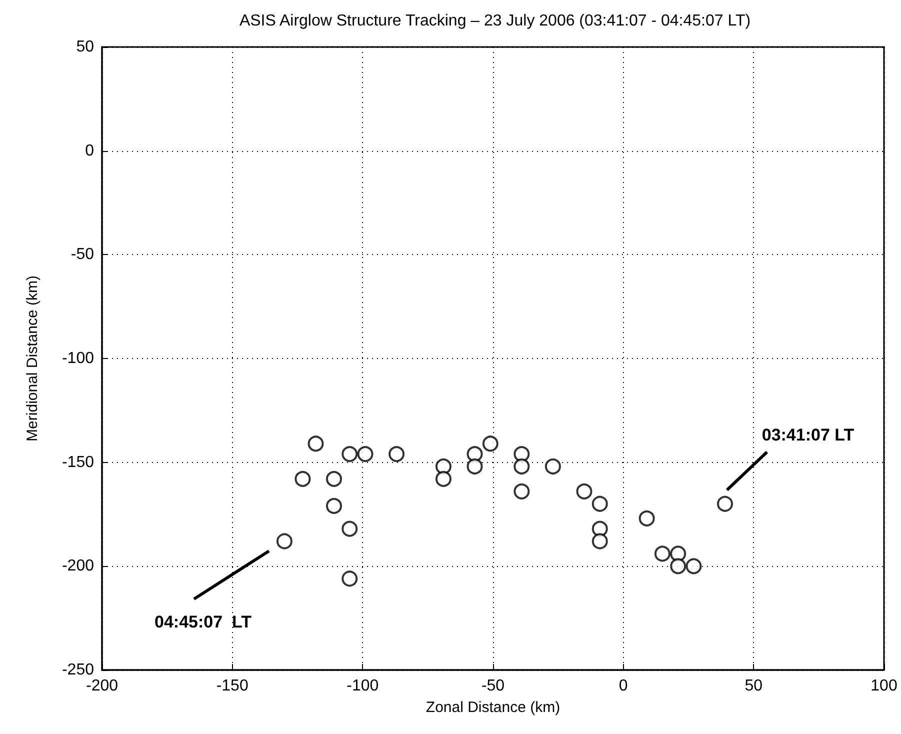  What do you see at coordinates (78, 462) in the screenshot?
I see `y-tick-label: -150` at bounding box center [78, 462].